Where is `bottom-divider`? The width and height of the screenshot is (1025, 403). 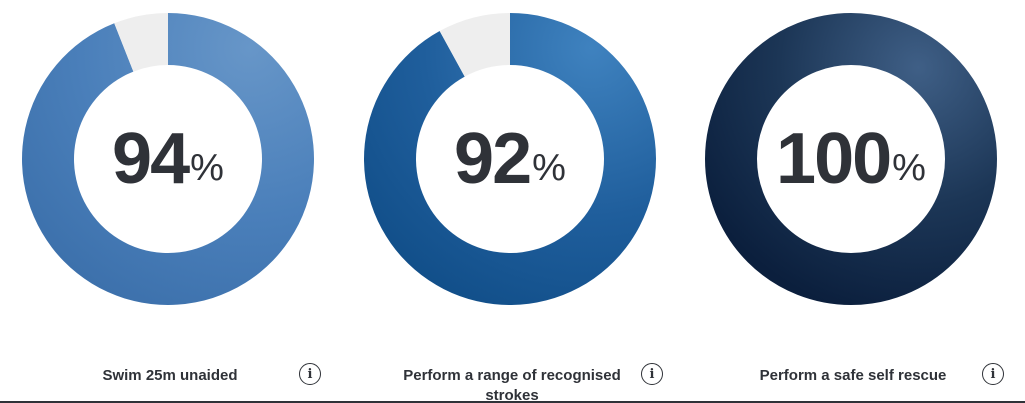
bottom-divider is located at coordinates (512, 402).